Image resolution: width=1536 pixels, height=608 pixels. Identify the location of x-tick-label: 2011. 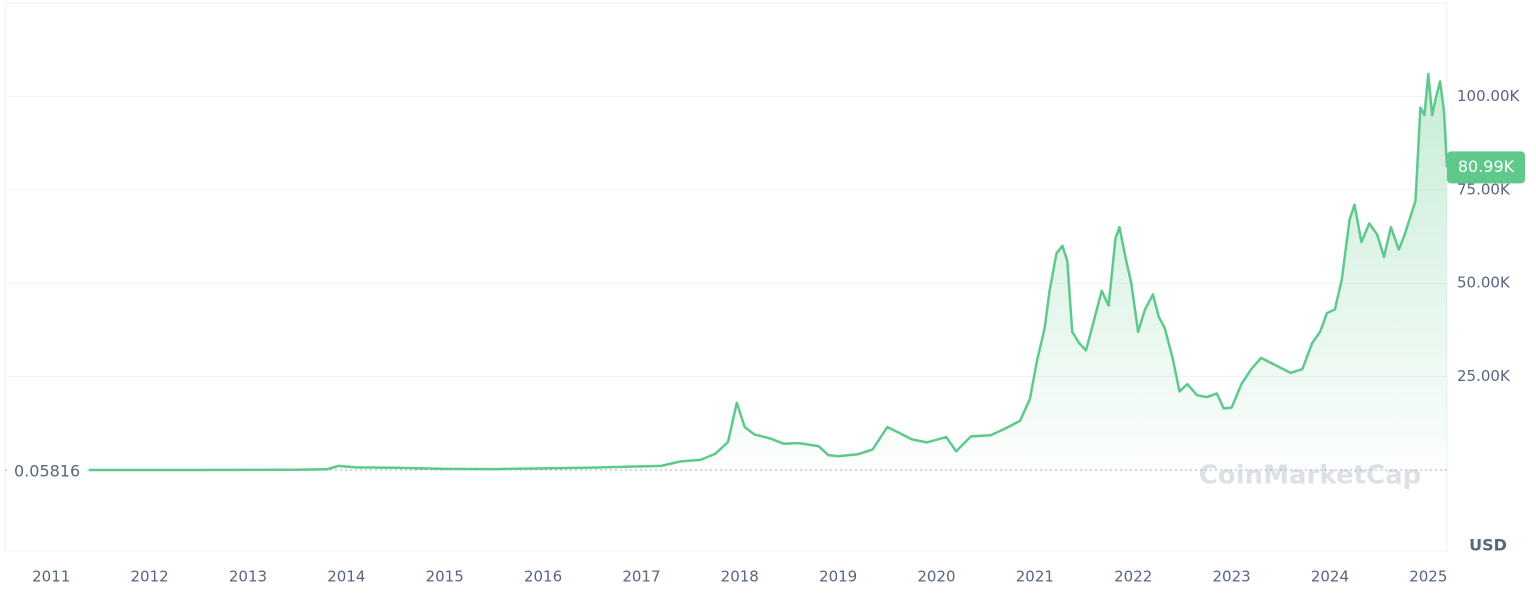
(51, 577).